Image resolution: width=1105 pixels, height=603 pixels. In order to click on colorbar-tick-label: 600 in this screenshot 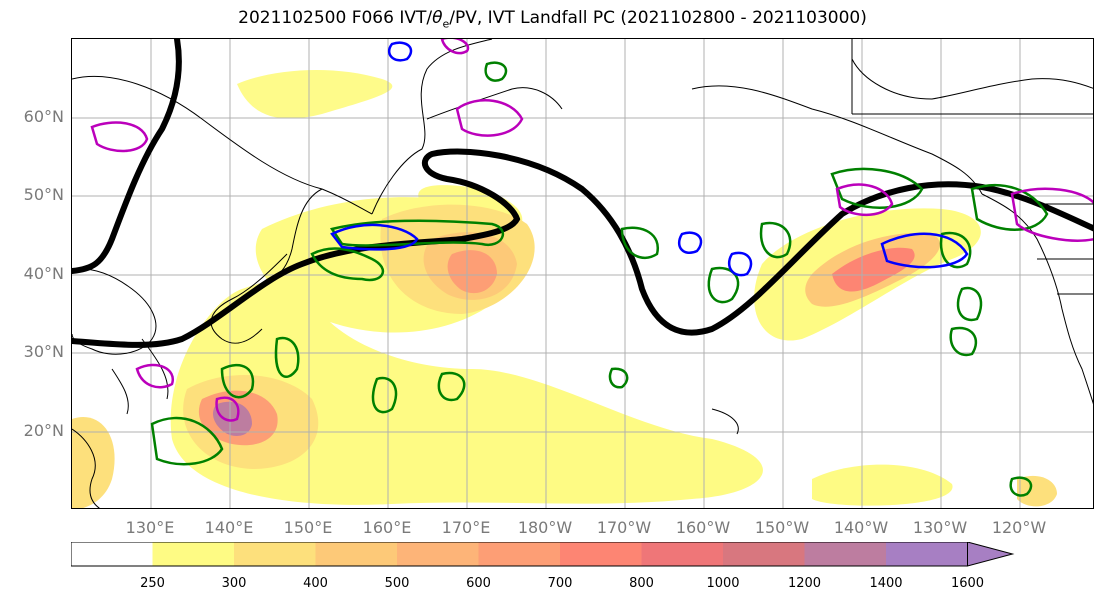, I will do `click(478, 583)`.